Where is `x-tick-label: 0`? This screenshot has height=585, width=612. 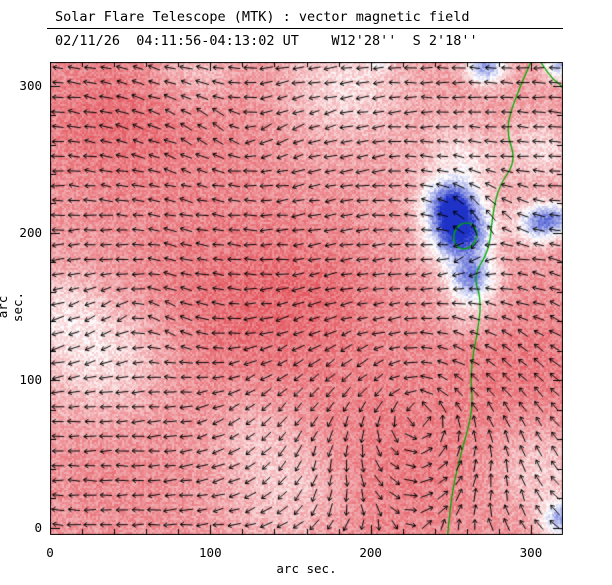 x-tick-label: 0 is located at coordinates (50, 552).